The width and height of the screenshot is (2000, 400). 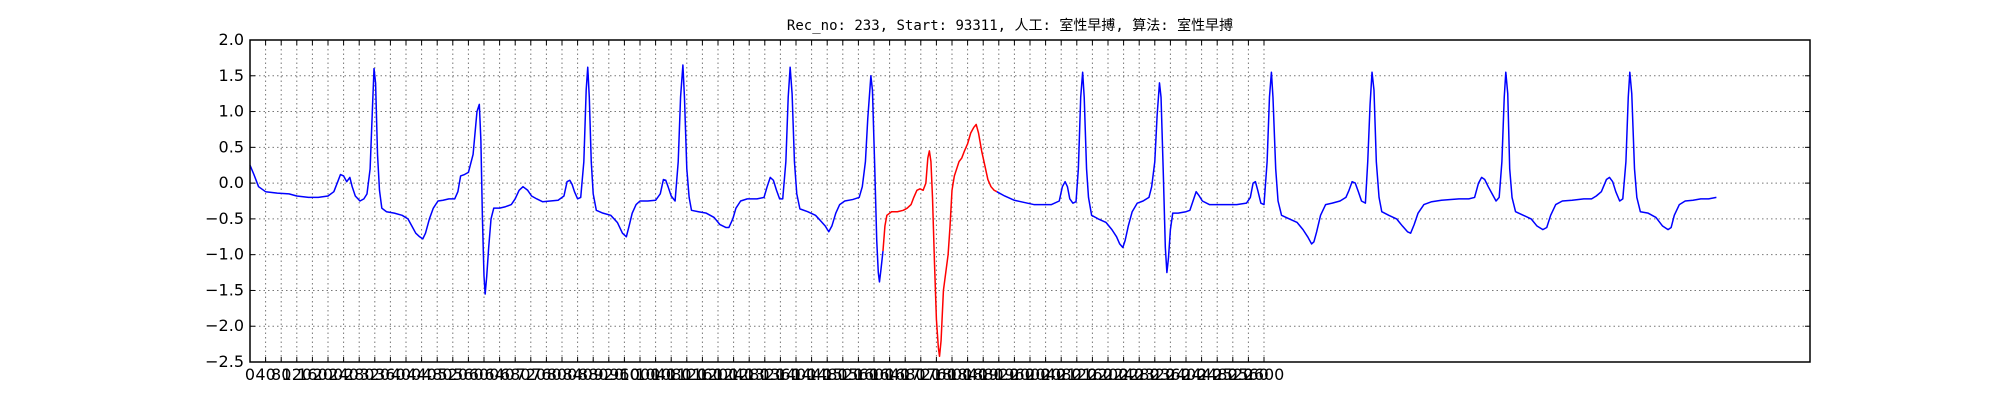 I want to click on x-tick-label: 1480, so click(x=827, y=374).